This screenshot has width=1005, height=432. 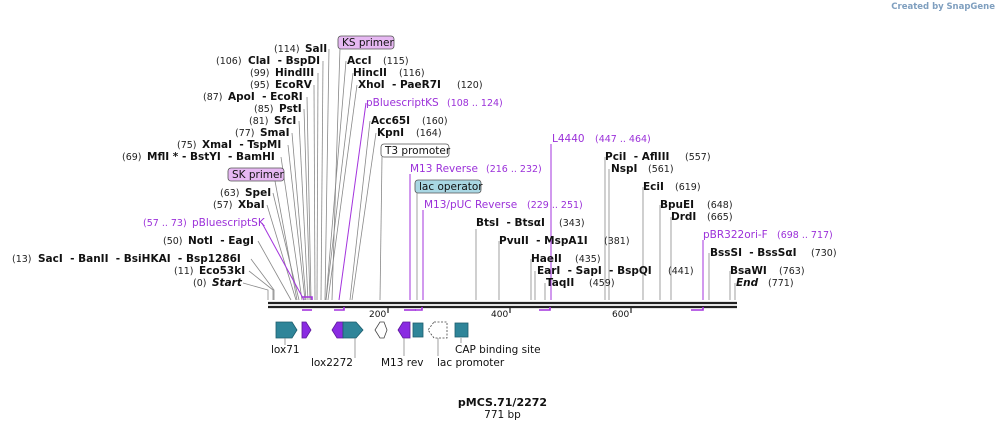 I want to click on enzyme-pos: (0), so click(x=199, y=283).